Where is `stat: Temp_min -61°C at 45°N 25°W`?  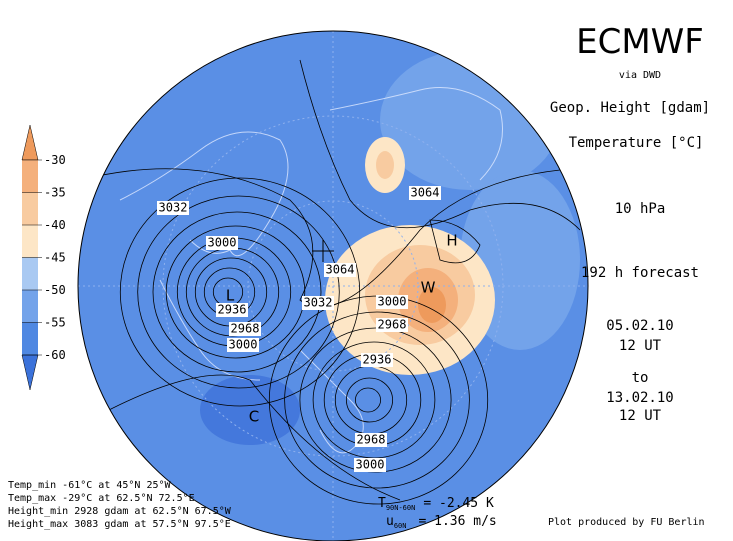
stat: Temp_min -61°C at 45°N 25°W is located at coordinates (90, 485).